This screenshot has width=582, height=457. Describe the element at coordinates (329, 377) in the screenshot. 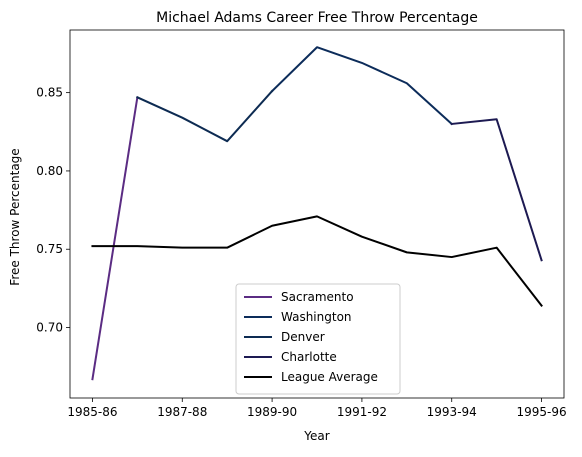

I see `legend-label: League Average` at that location.